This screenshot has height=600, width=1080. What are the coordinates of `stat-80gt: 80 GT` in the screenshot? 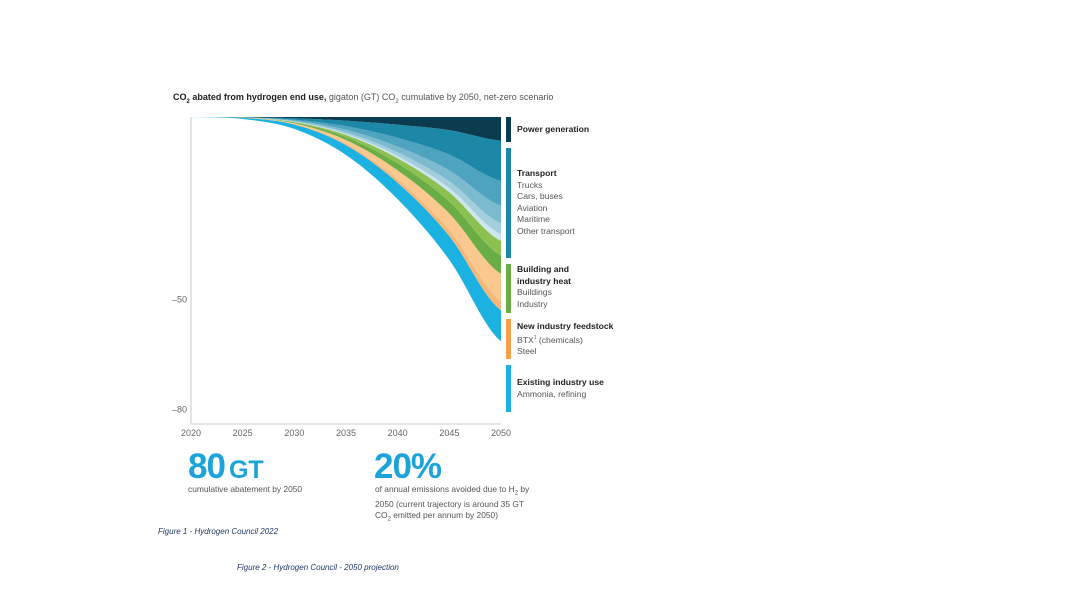 It's located at (226, 468).